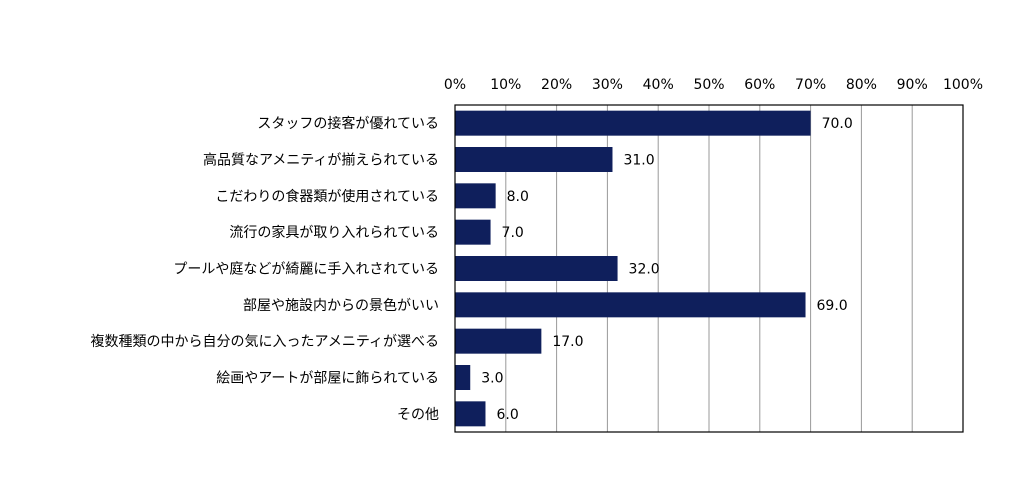  Describe the element at coordinates (837, 124) in the screenshot. I see `data-label: 70.0` at that location.